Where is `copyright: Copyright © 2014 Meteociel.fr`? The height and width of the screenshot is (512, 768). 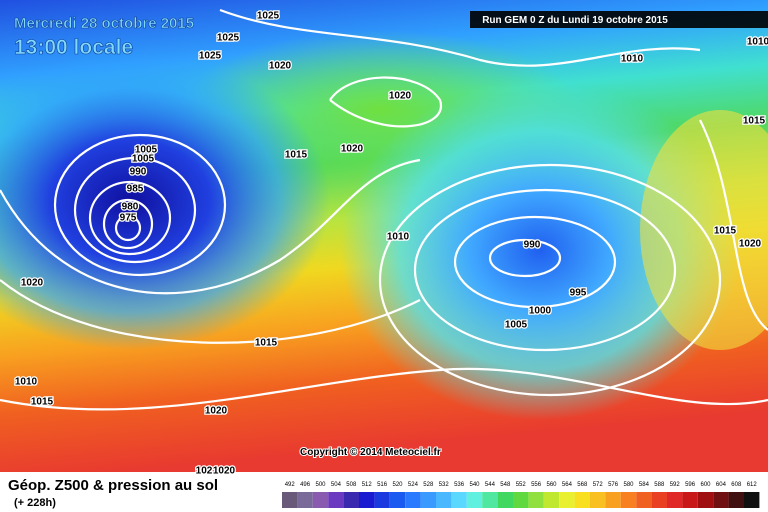 copyright: Copyright © 2014 Meteociel.fr is located at coordinates (370, 452).